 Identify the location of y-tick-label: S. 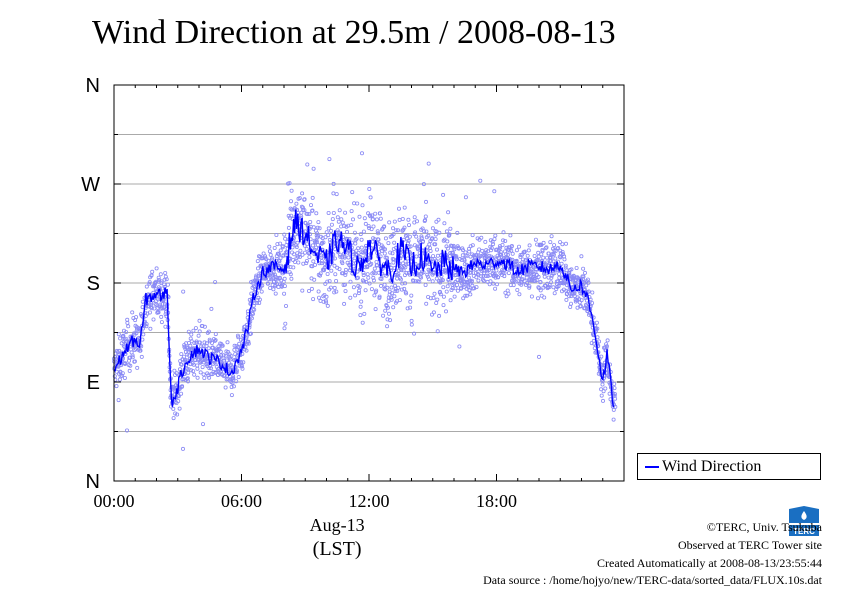
(93, 284).